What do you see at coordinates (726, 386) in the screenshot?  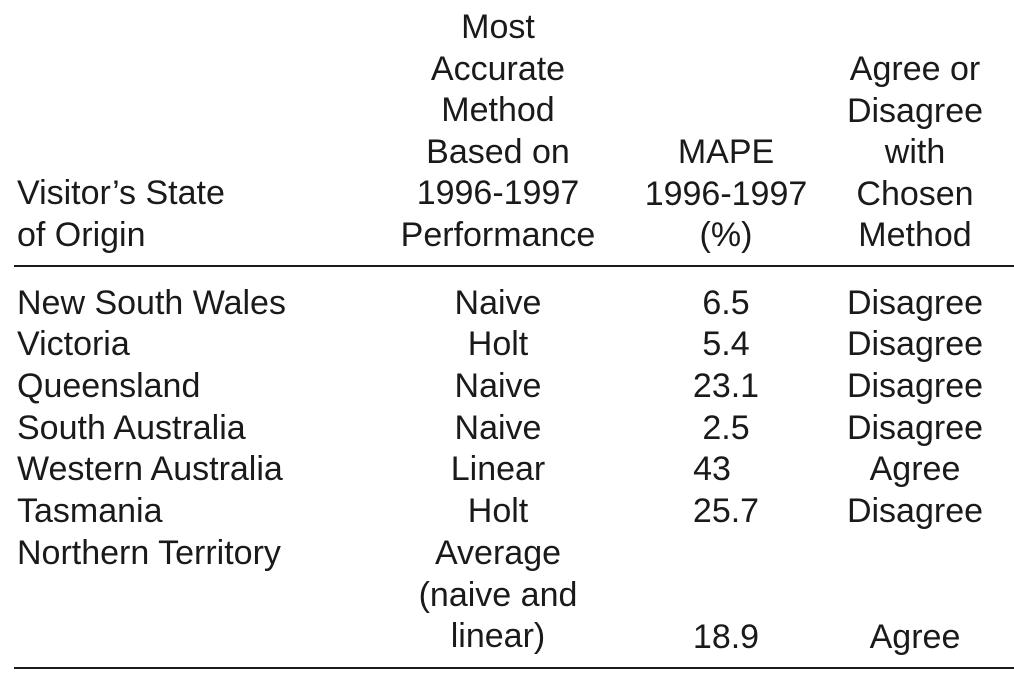 I see `row-mape-cell: 23.1` at bounding box center [726, 386].